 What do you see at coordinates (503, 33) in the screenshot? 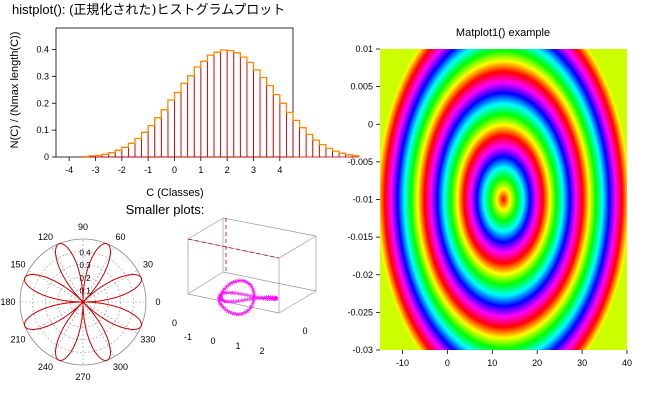
I see `heatmap-title: Matplot1() example` at bounding box center [503, 33].